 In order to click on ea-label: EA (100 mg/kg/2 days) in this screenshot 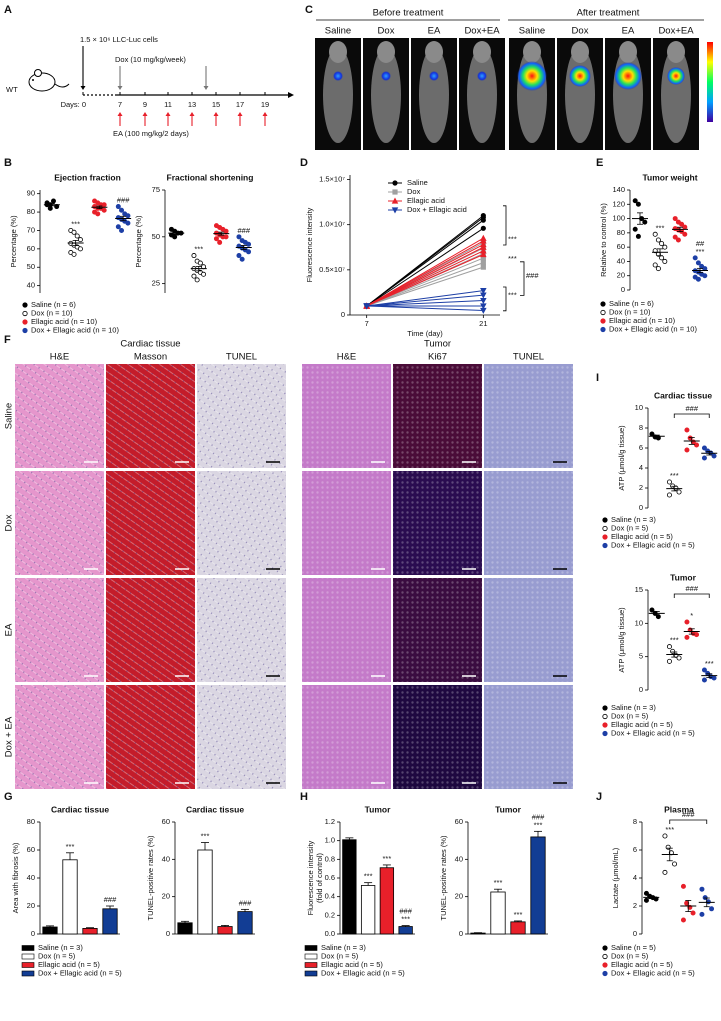, I will do `click(151, 133)`.